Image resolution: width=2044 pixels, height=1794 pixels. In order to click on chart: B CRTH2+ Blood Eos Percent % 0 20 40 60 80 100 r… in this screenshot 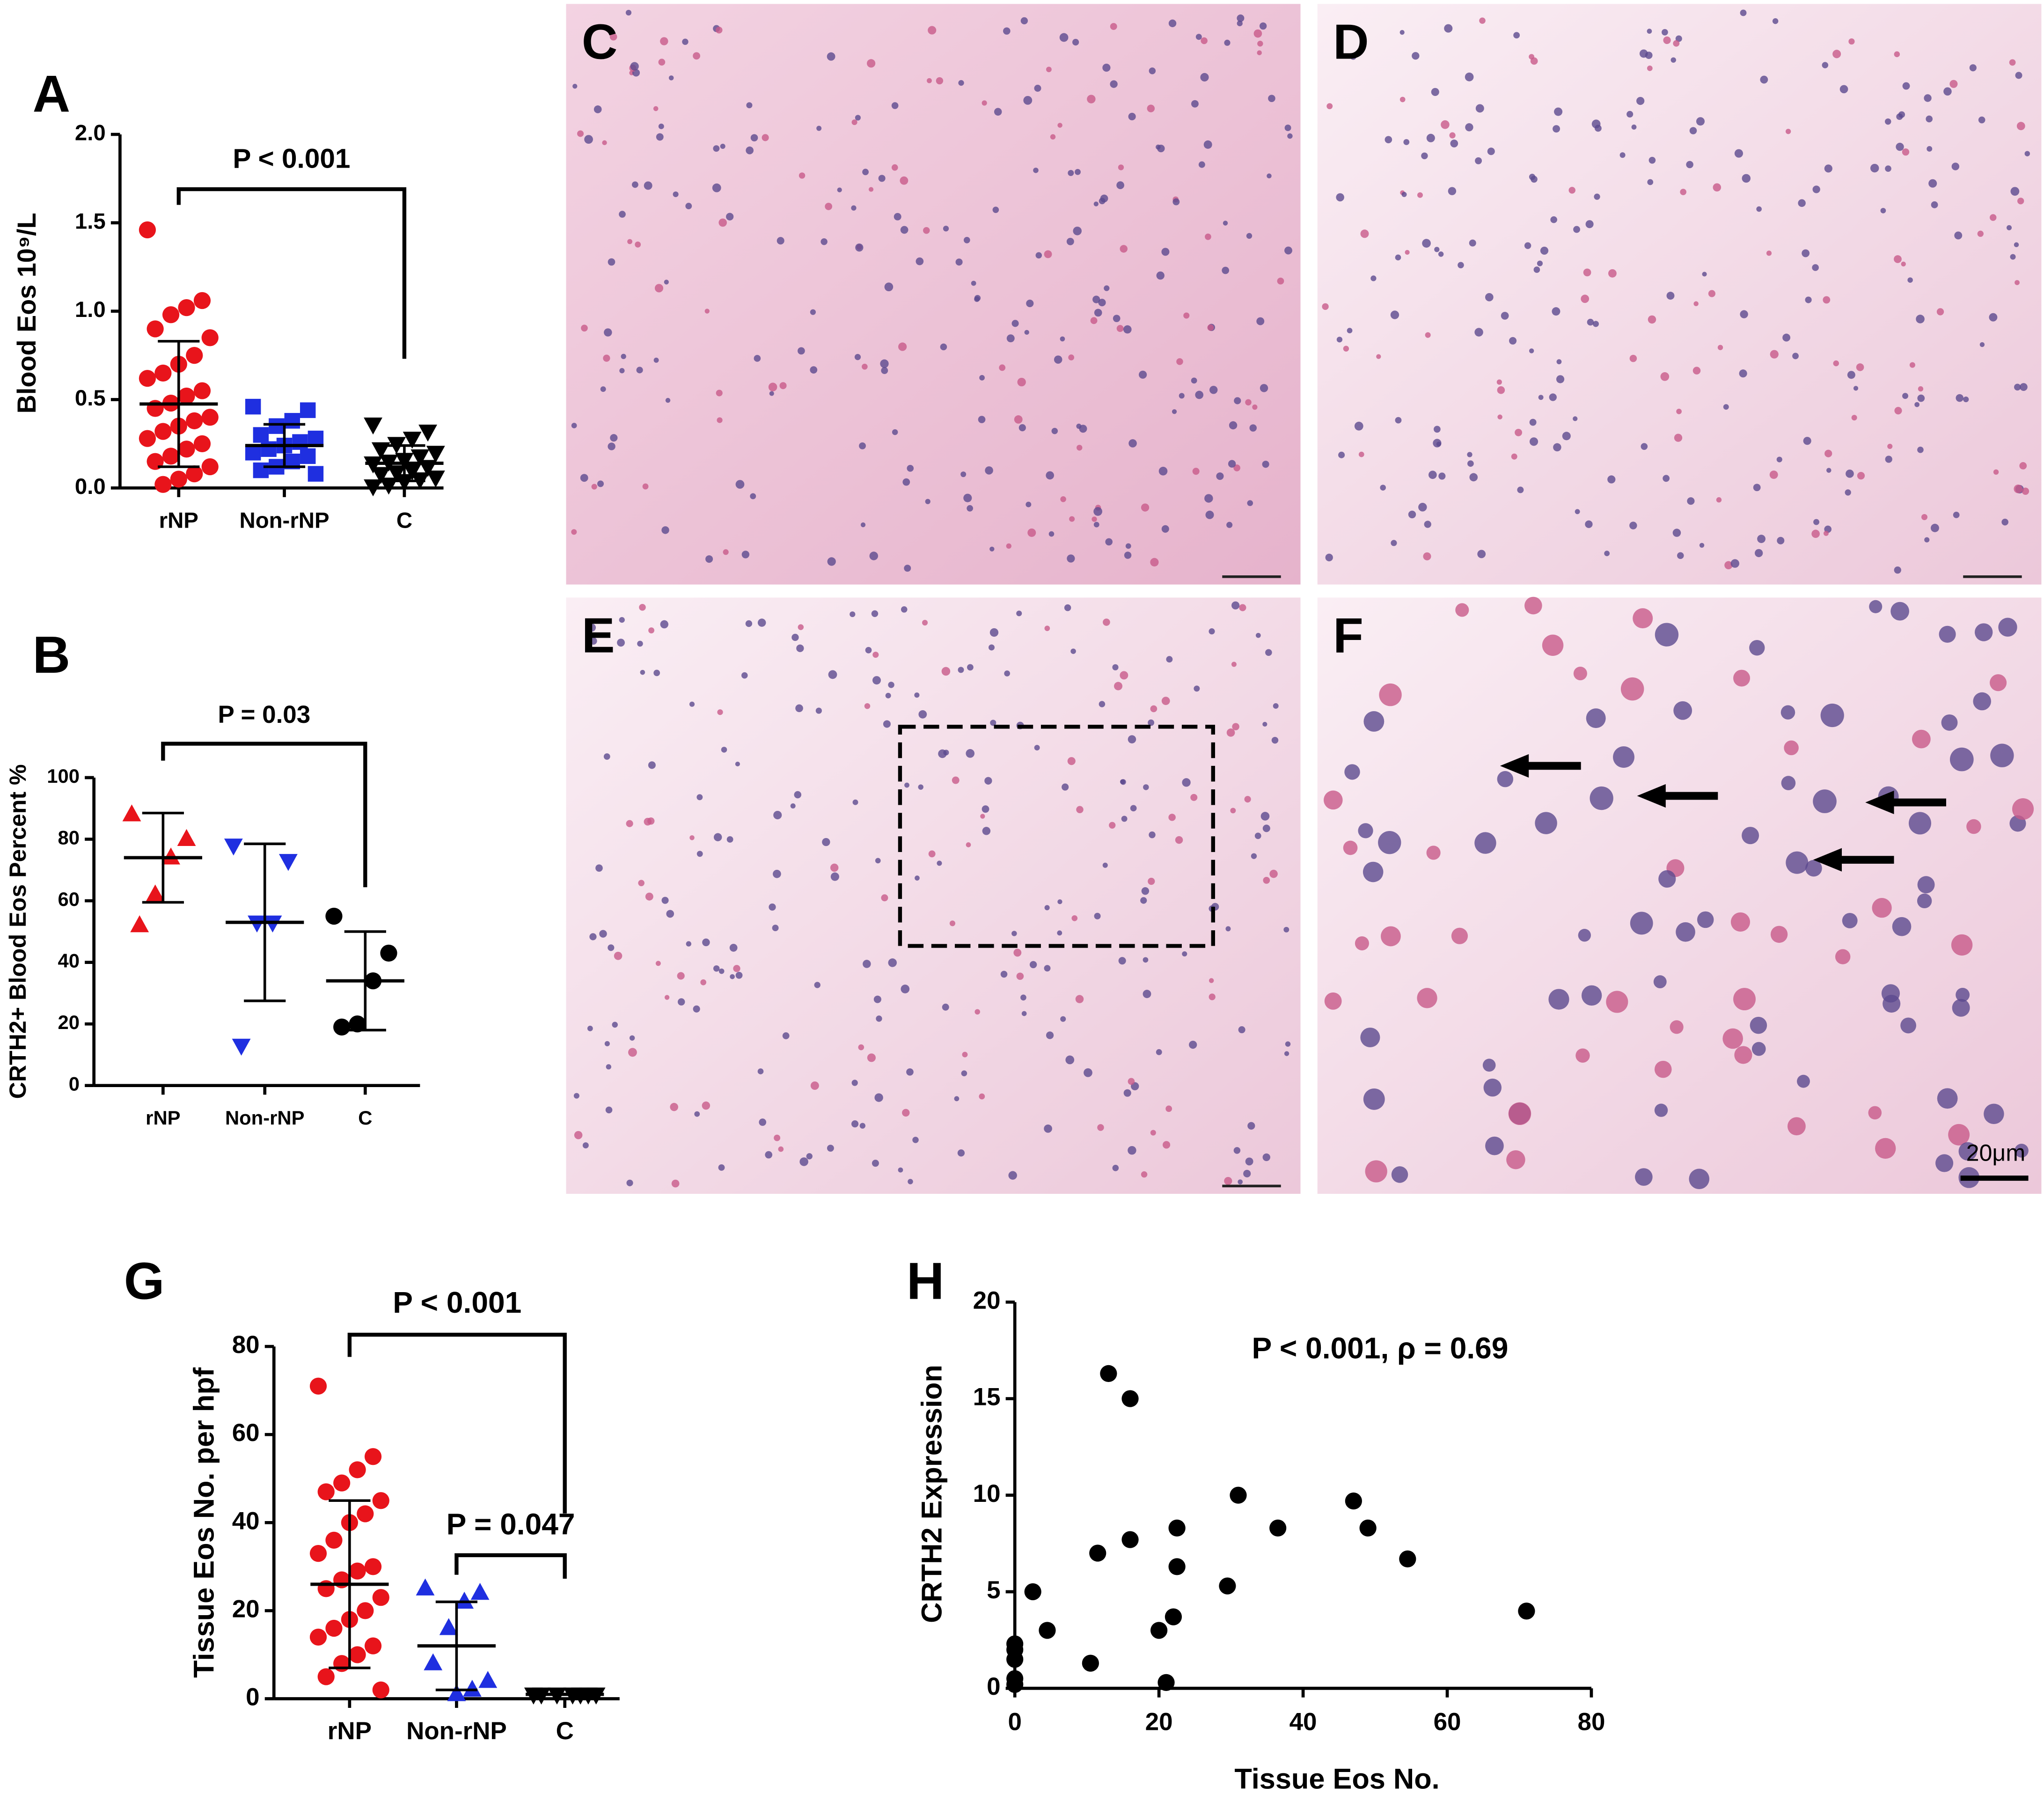, I will do `click(213, 877)`.